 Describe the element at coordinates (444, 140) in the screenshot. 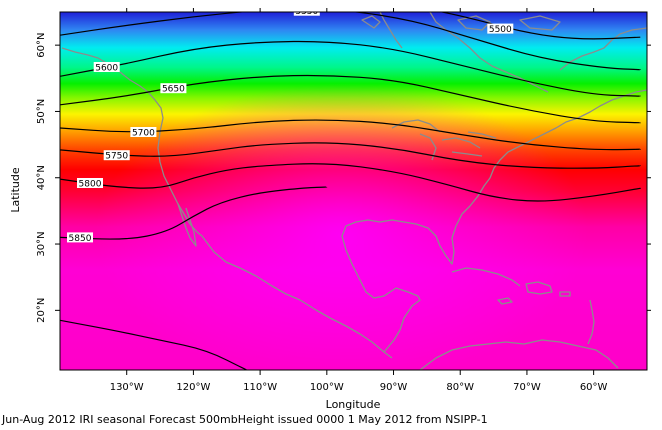

I see `great-lakes` at that location.